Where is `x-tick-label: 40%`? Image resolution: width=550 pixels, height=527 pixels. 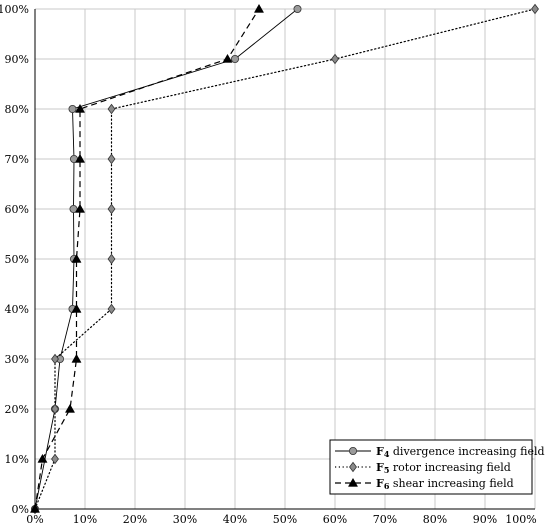
x-tick-label: 40% is located at coordinates (235, 519).